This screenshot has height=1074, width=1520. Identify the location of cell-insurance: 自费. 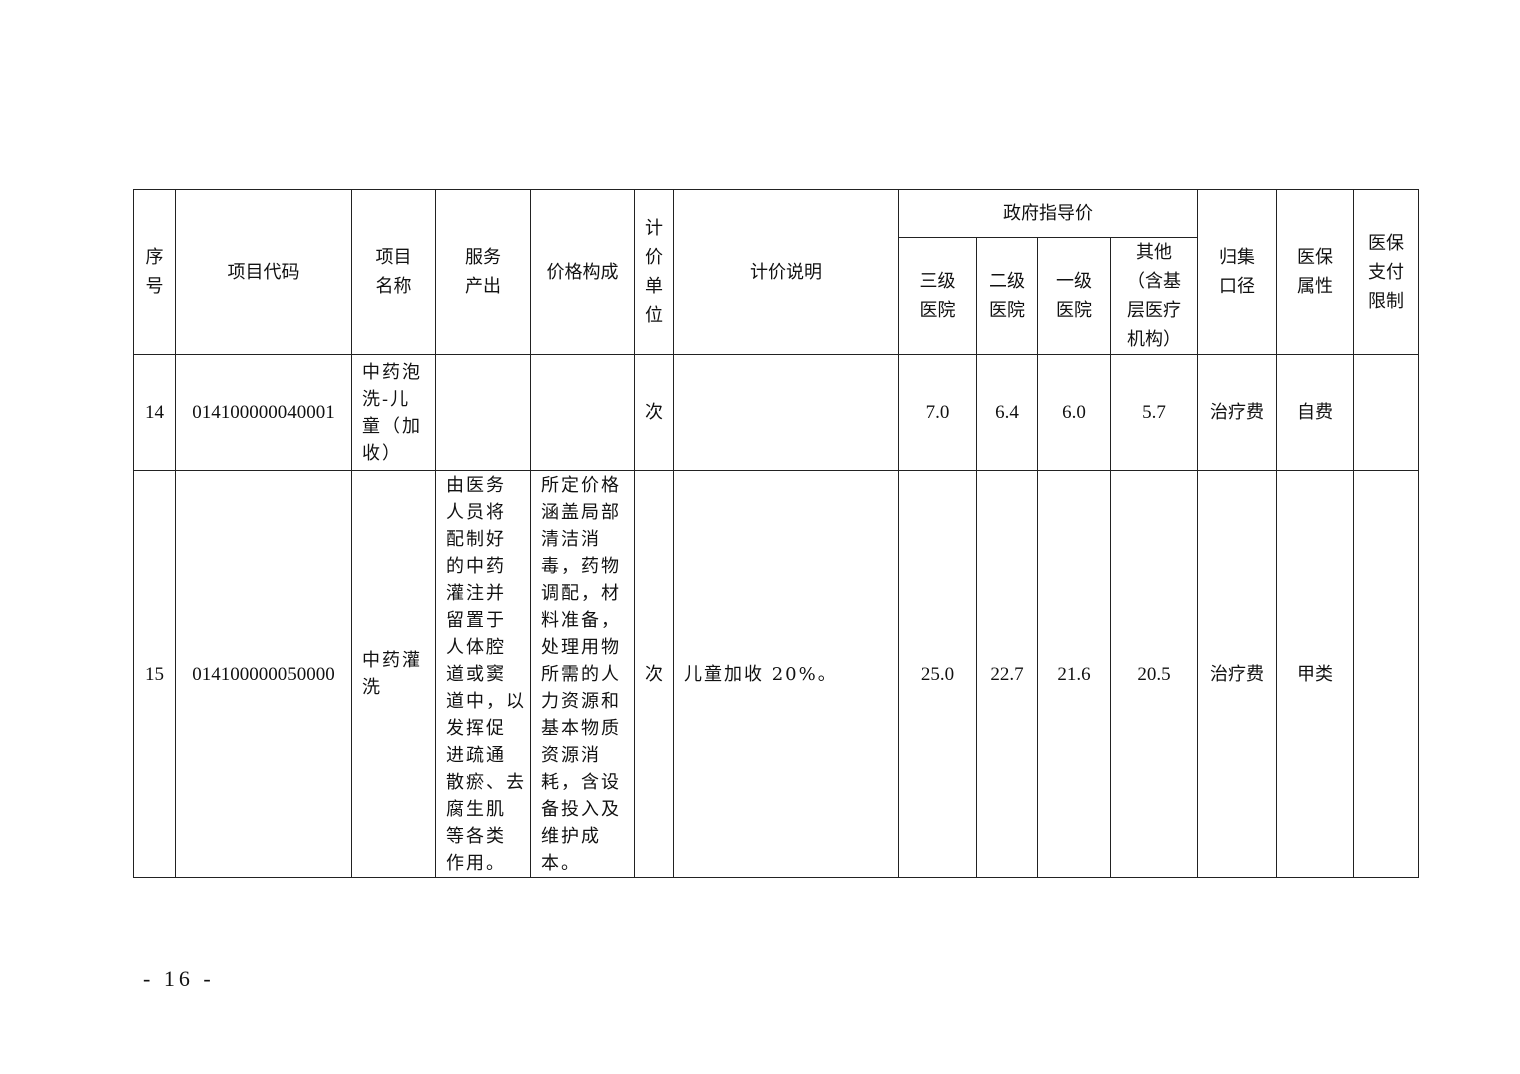
(1315, 412).